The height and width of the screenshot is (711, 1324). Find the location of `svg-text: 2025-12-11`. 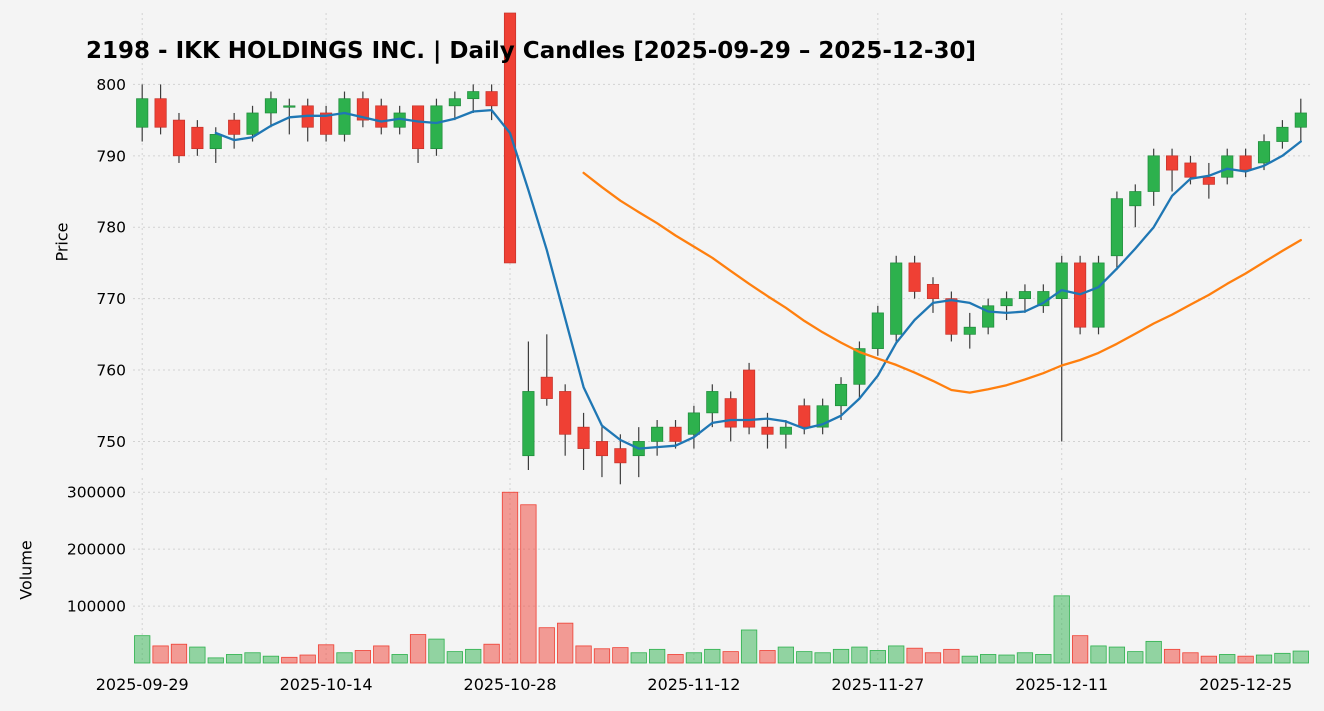

svg-text: 2025-12-11 is located at coordinates (1061, 684).